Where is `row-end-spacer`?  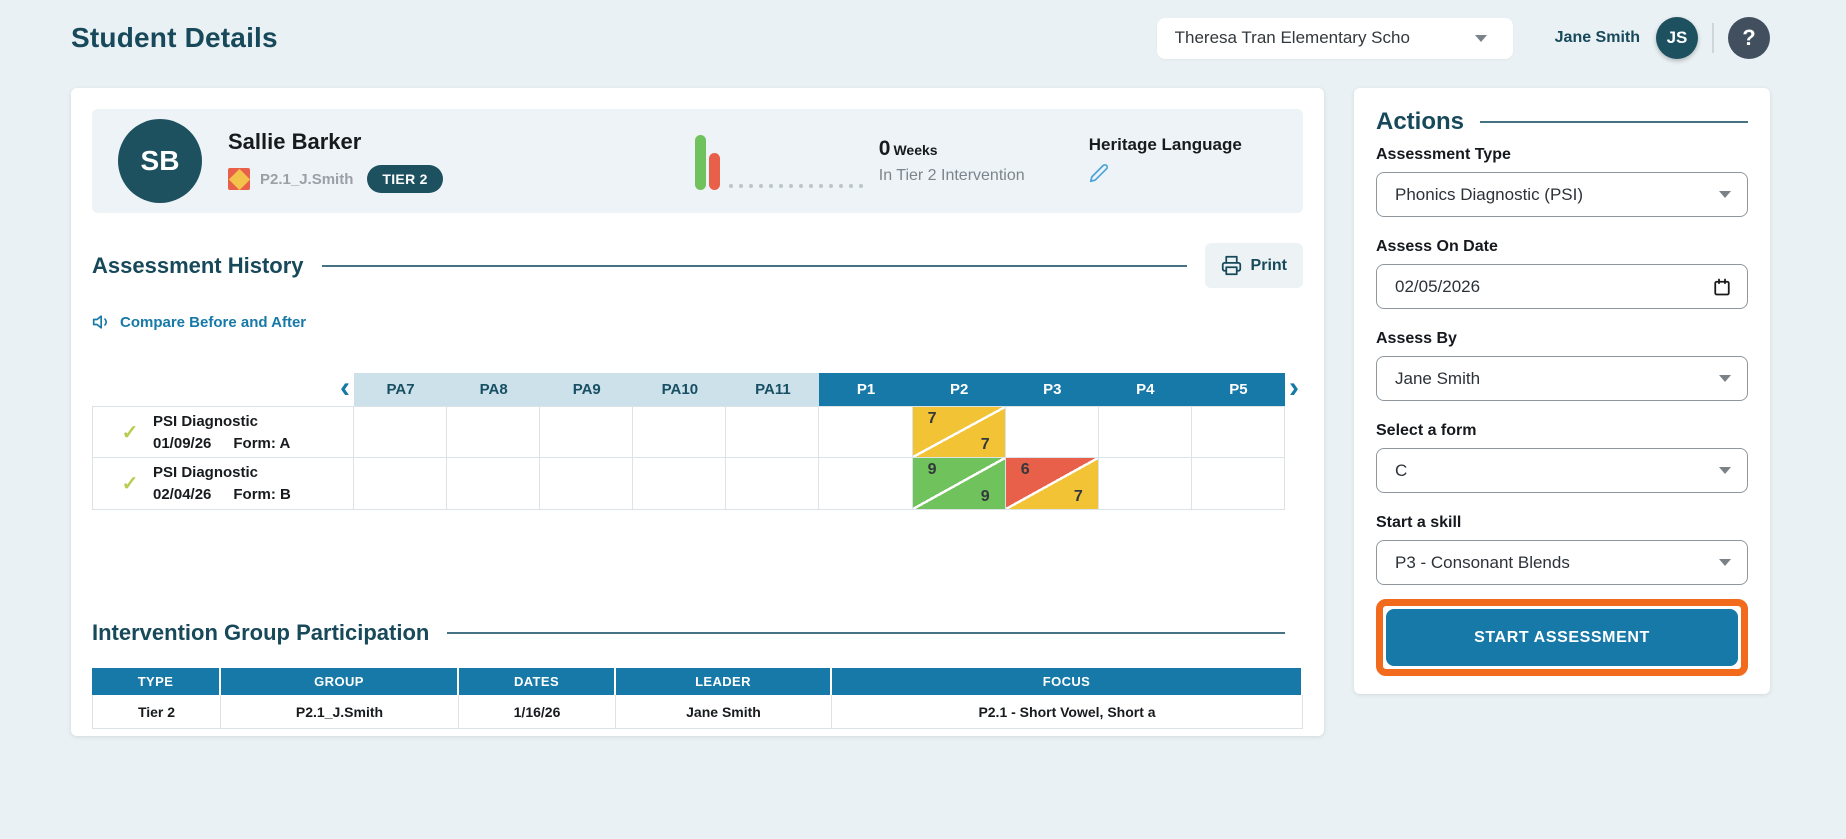 row-end-spacer is located at coordinates (1294, 432).